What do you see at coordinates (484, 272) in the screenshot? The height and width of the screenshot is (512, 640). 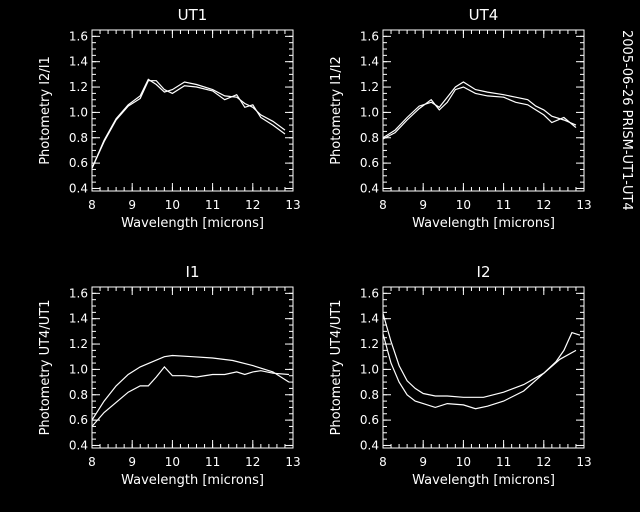 I see `chart-title: I2` at bounding box center [484, 272].